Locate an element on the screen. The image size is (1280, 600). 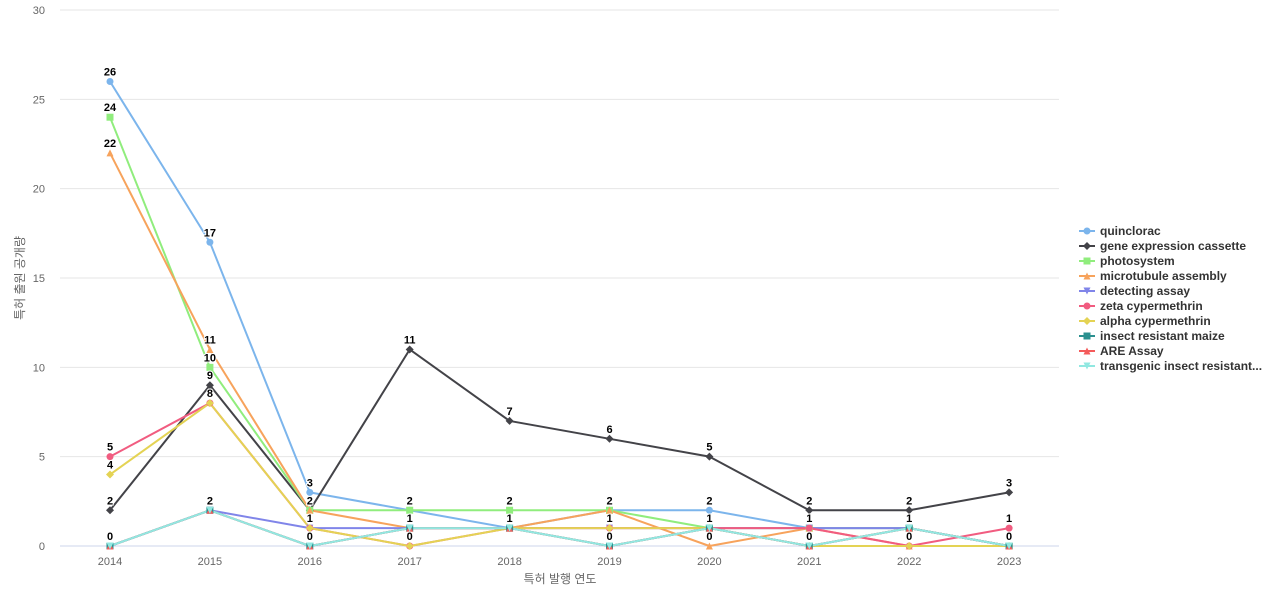
data-label: 9 is located at coordinates (210, 376).